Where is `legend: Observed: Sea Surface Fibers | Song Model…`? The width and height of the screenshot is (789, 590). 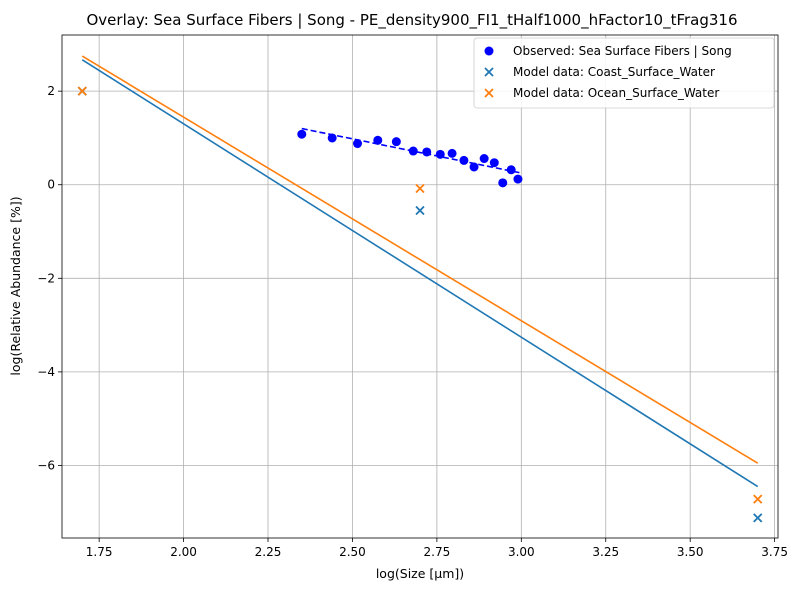
legend: Observed: Sea Surface Fibers | Song Model… is located at coordinates (624, 73).